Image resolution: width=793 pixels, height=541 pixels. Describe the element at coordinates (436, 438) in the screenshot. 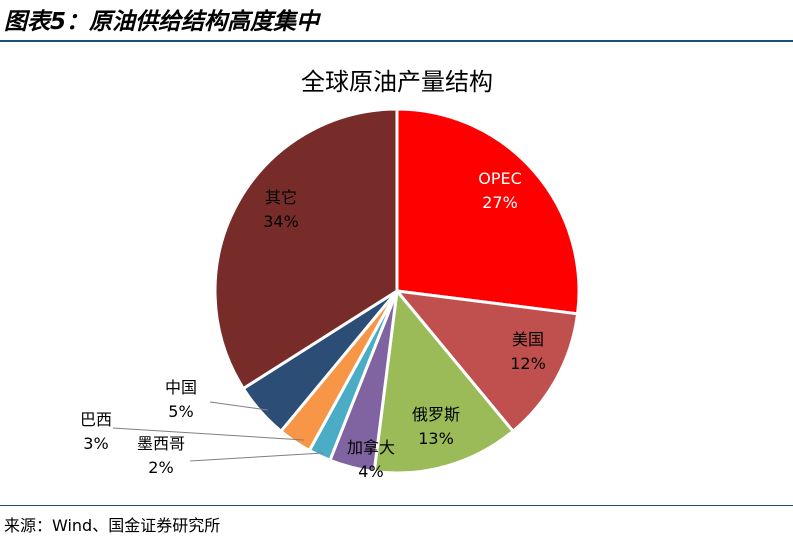

I see `slice-value-label: 13%` at that location.